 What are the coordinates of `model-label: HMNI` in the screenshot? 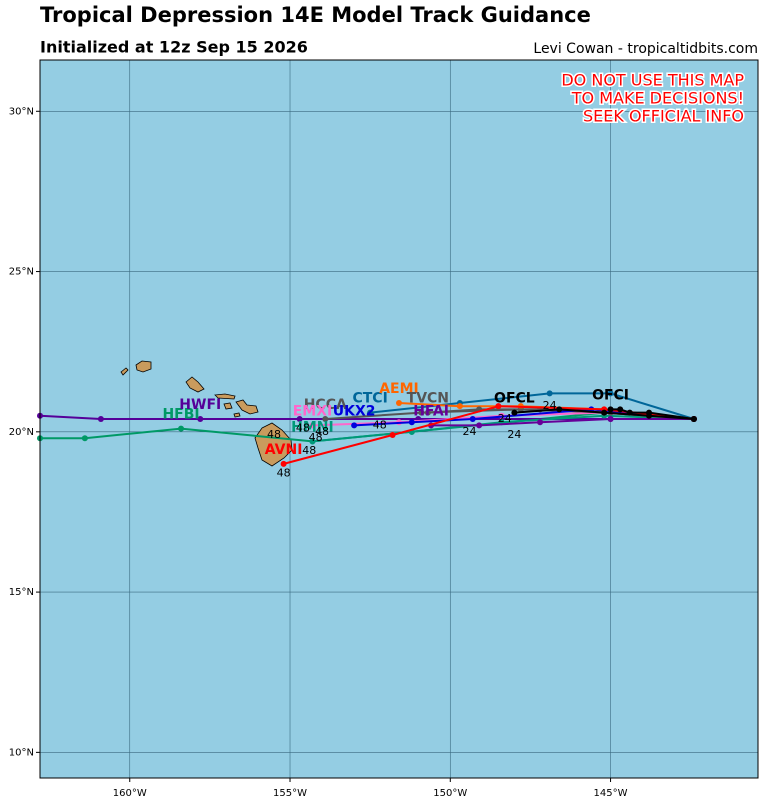 It's located at (312, 427).